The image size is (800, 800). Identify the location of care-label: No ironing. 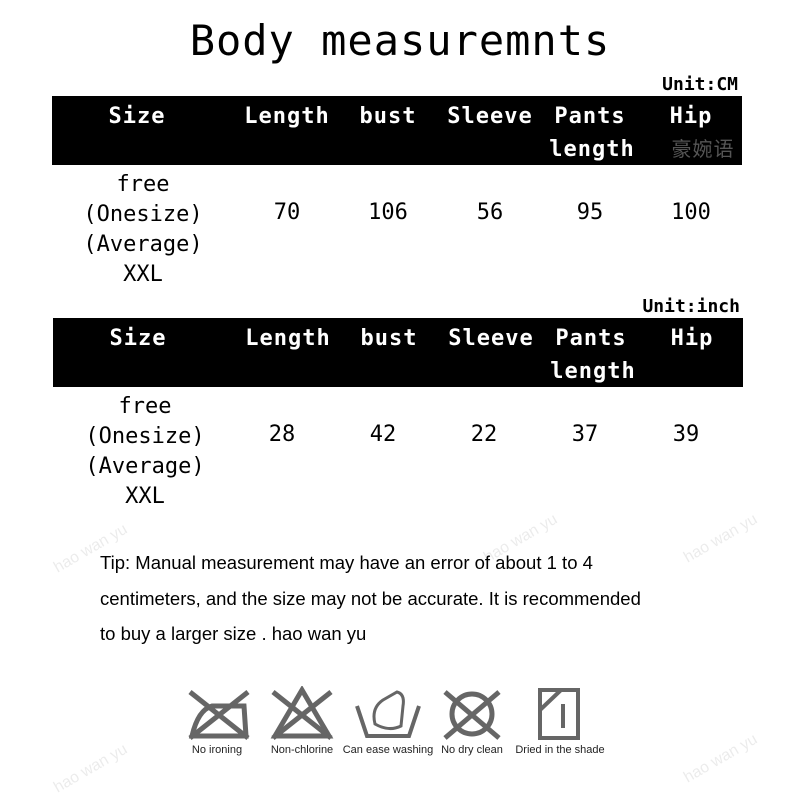
(217, 750).